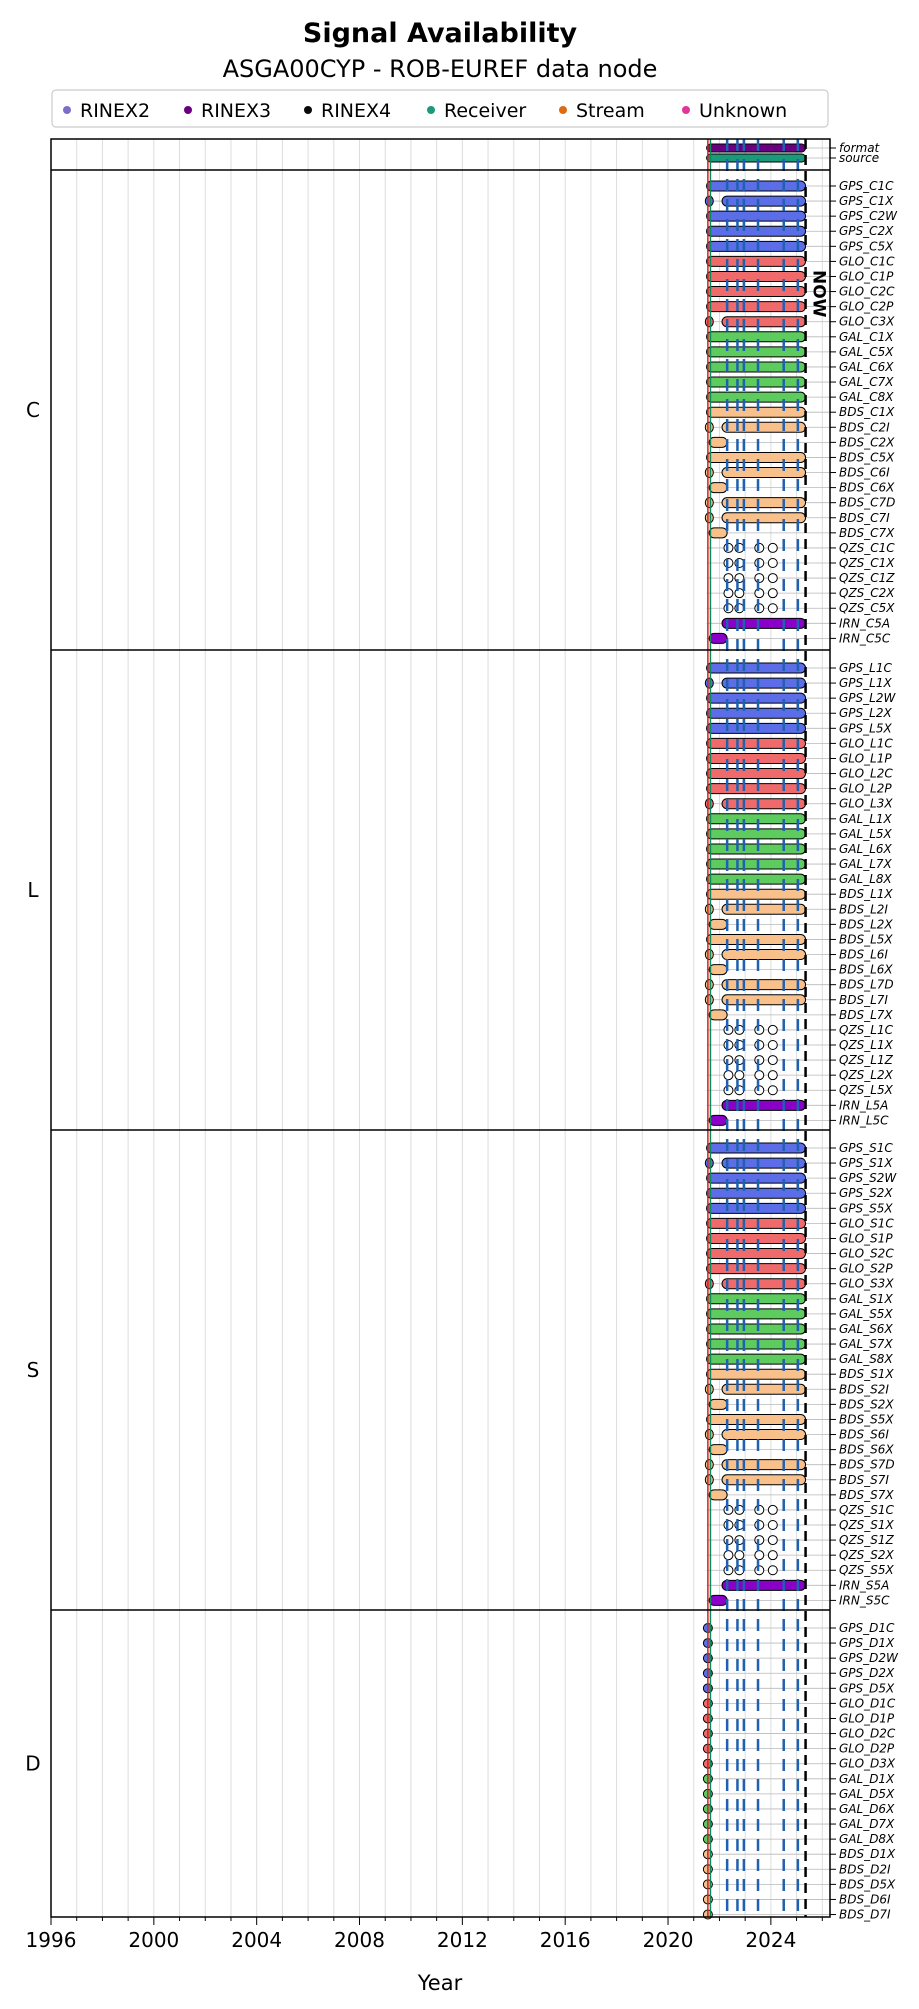  I want to click on row-label: GLO_D2C, so click(867, 1734).